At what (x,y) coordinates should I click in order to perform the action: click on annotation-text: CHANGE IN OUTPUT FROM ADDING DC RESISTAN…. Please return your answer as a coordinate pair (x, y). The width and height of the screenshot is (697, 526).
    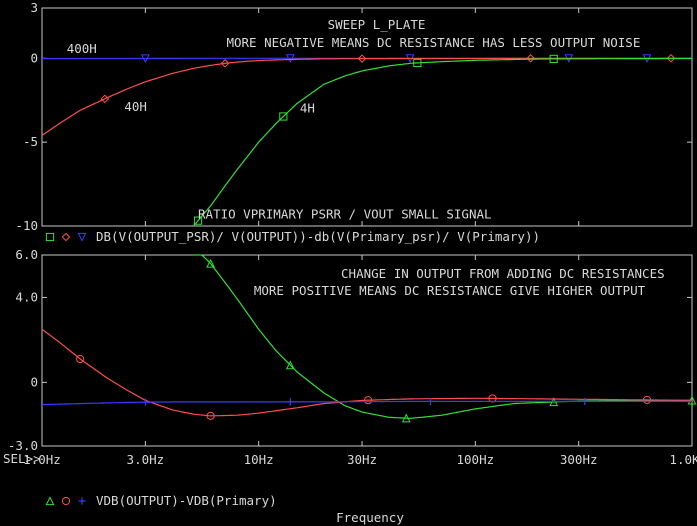
    Looking at the image, I should click on (503, 273).